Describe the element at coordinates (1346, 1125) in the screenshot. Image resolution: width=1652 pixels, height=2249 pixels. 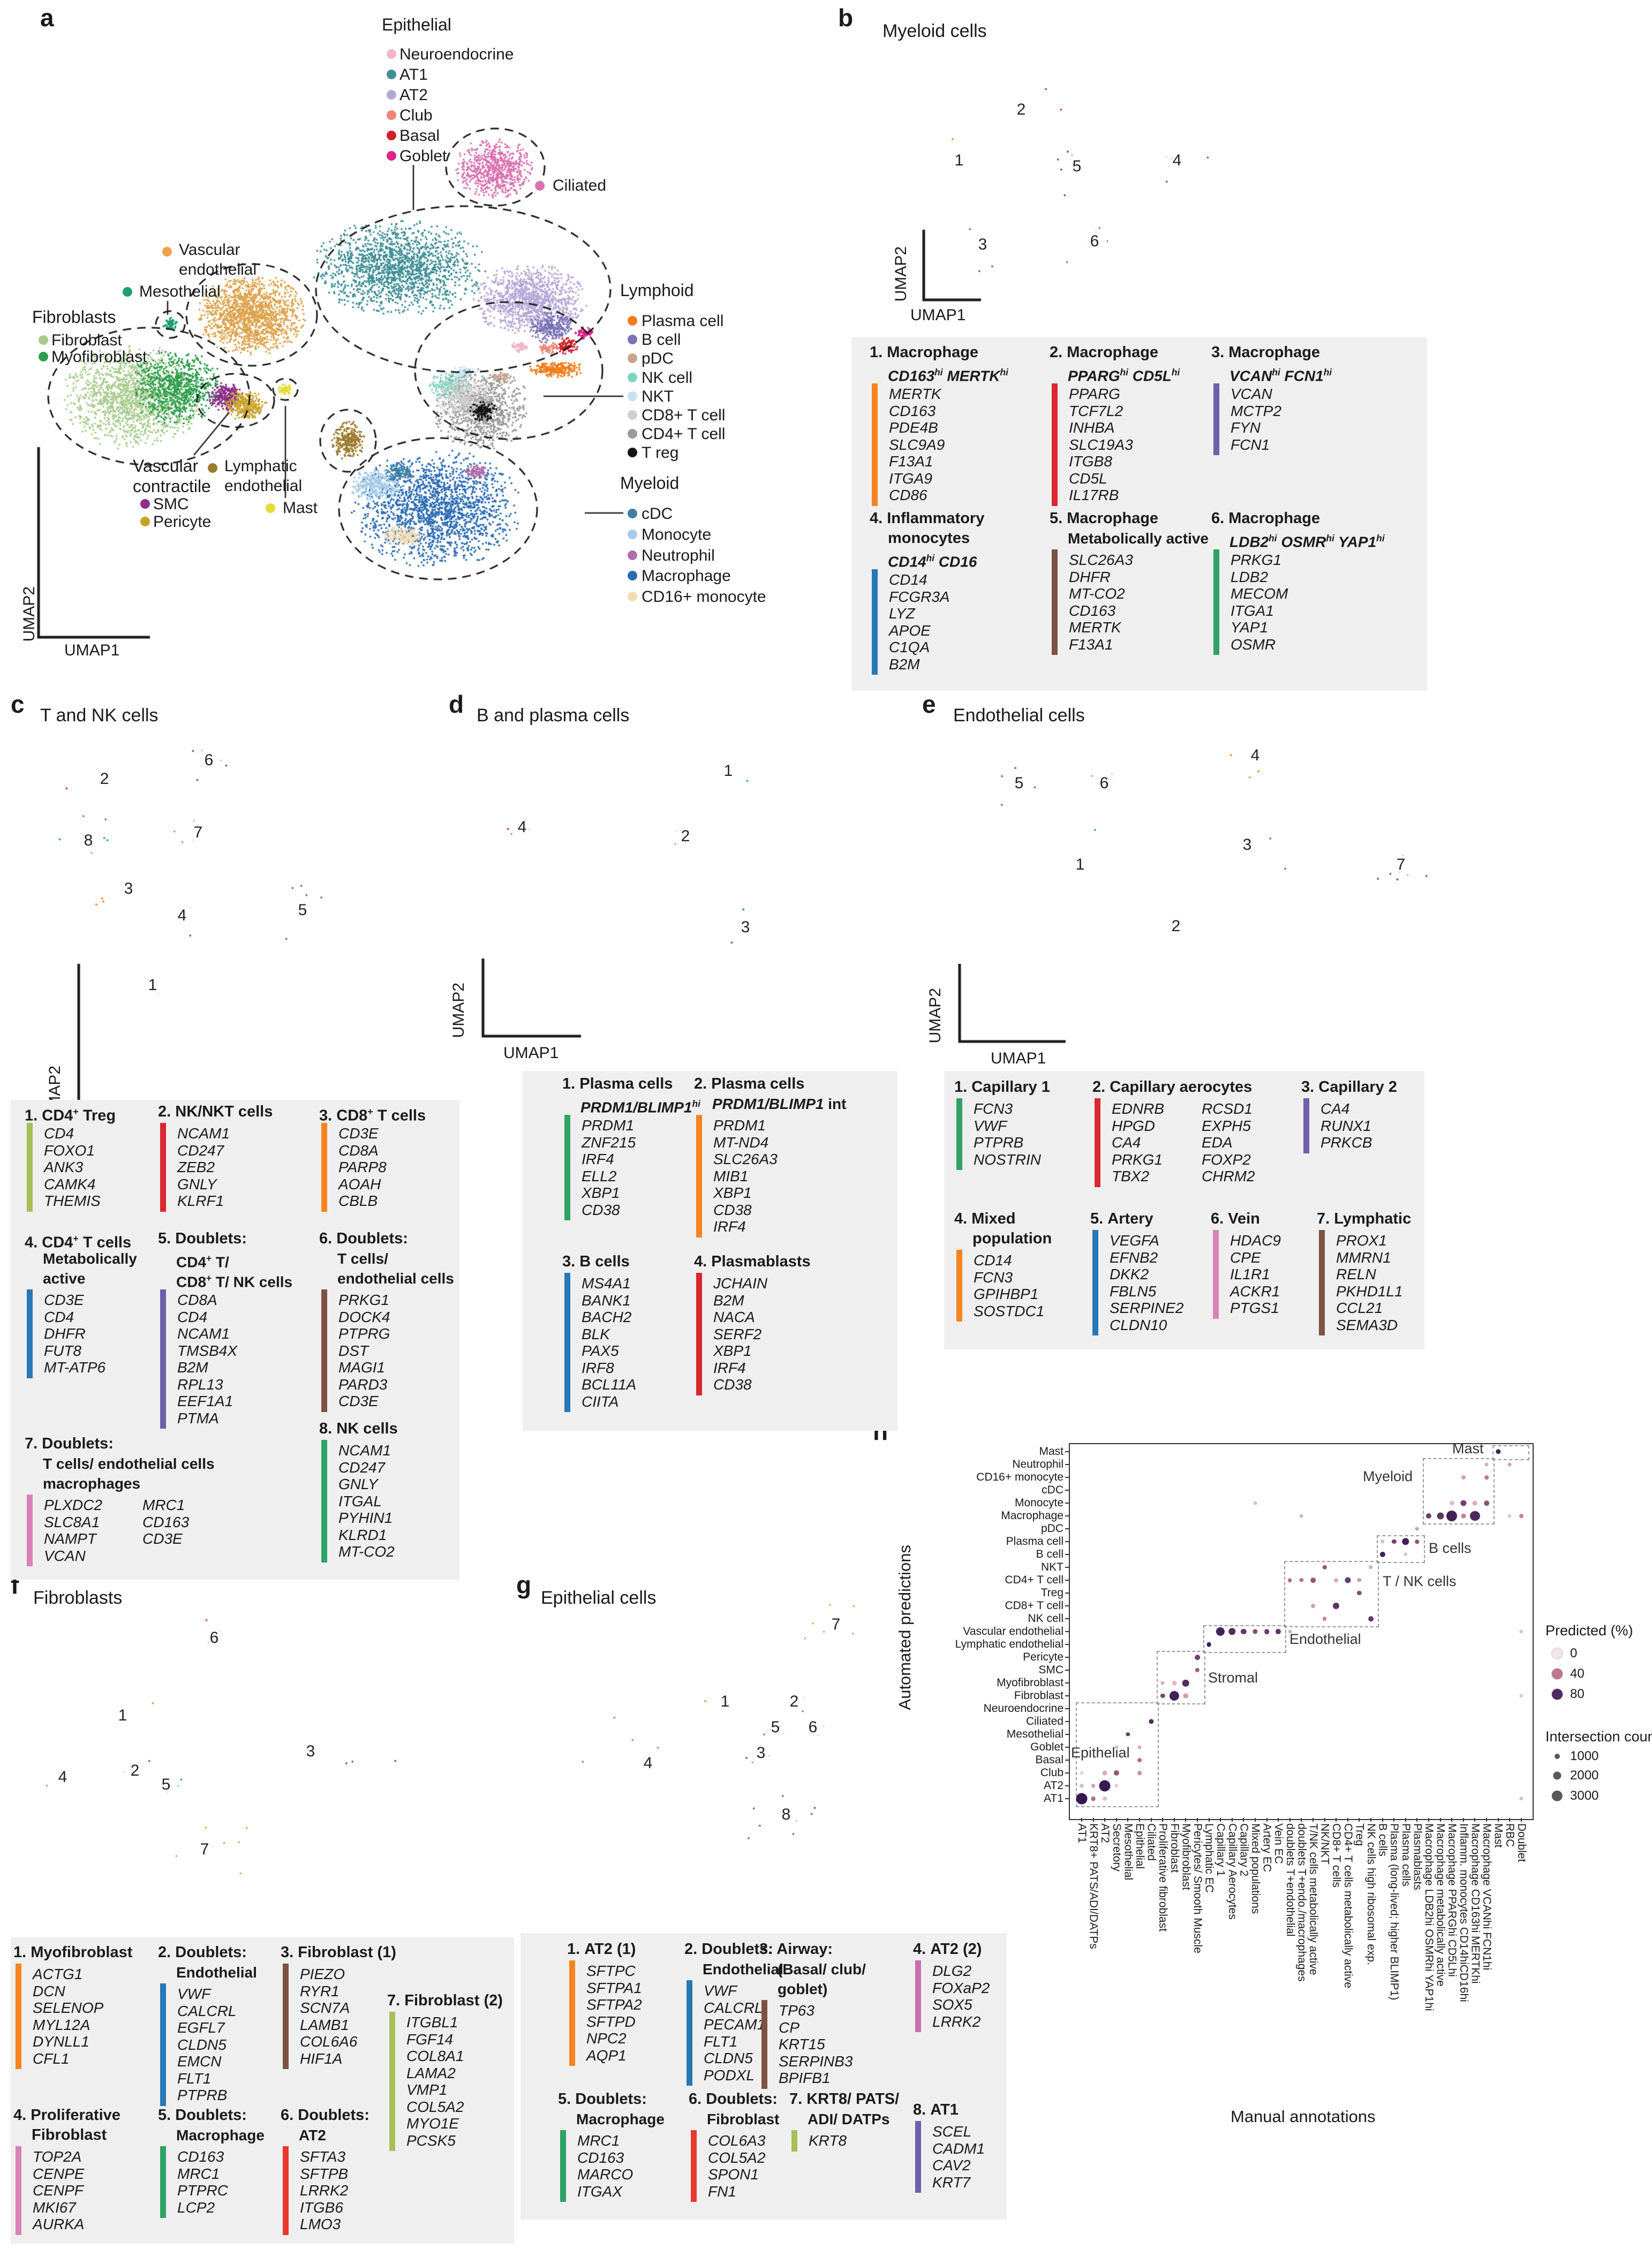
I see `gene-name: RUNX1` at that location.